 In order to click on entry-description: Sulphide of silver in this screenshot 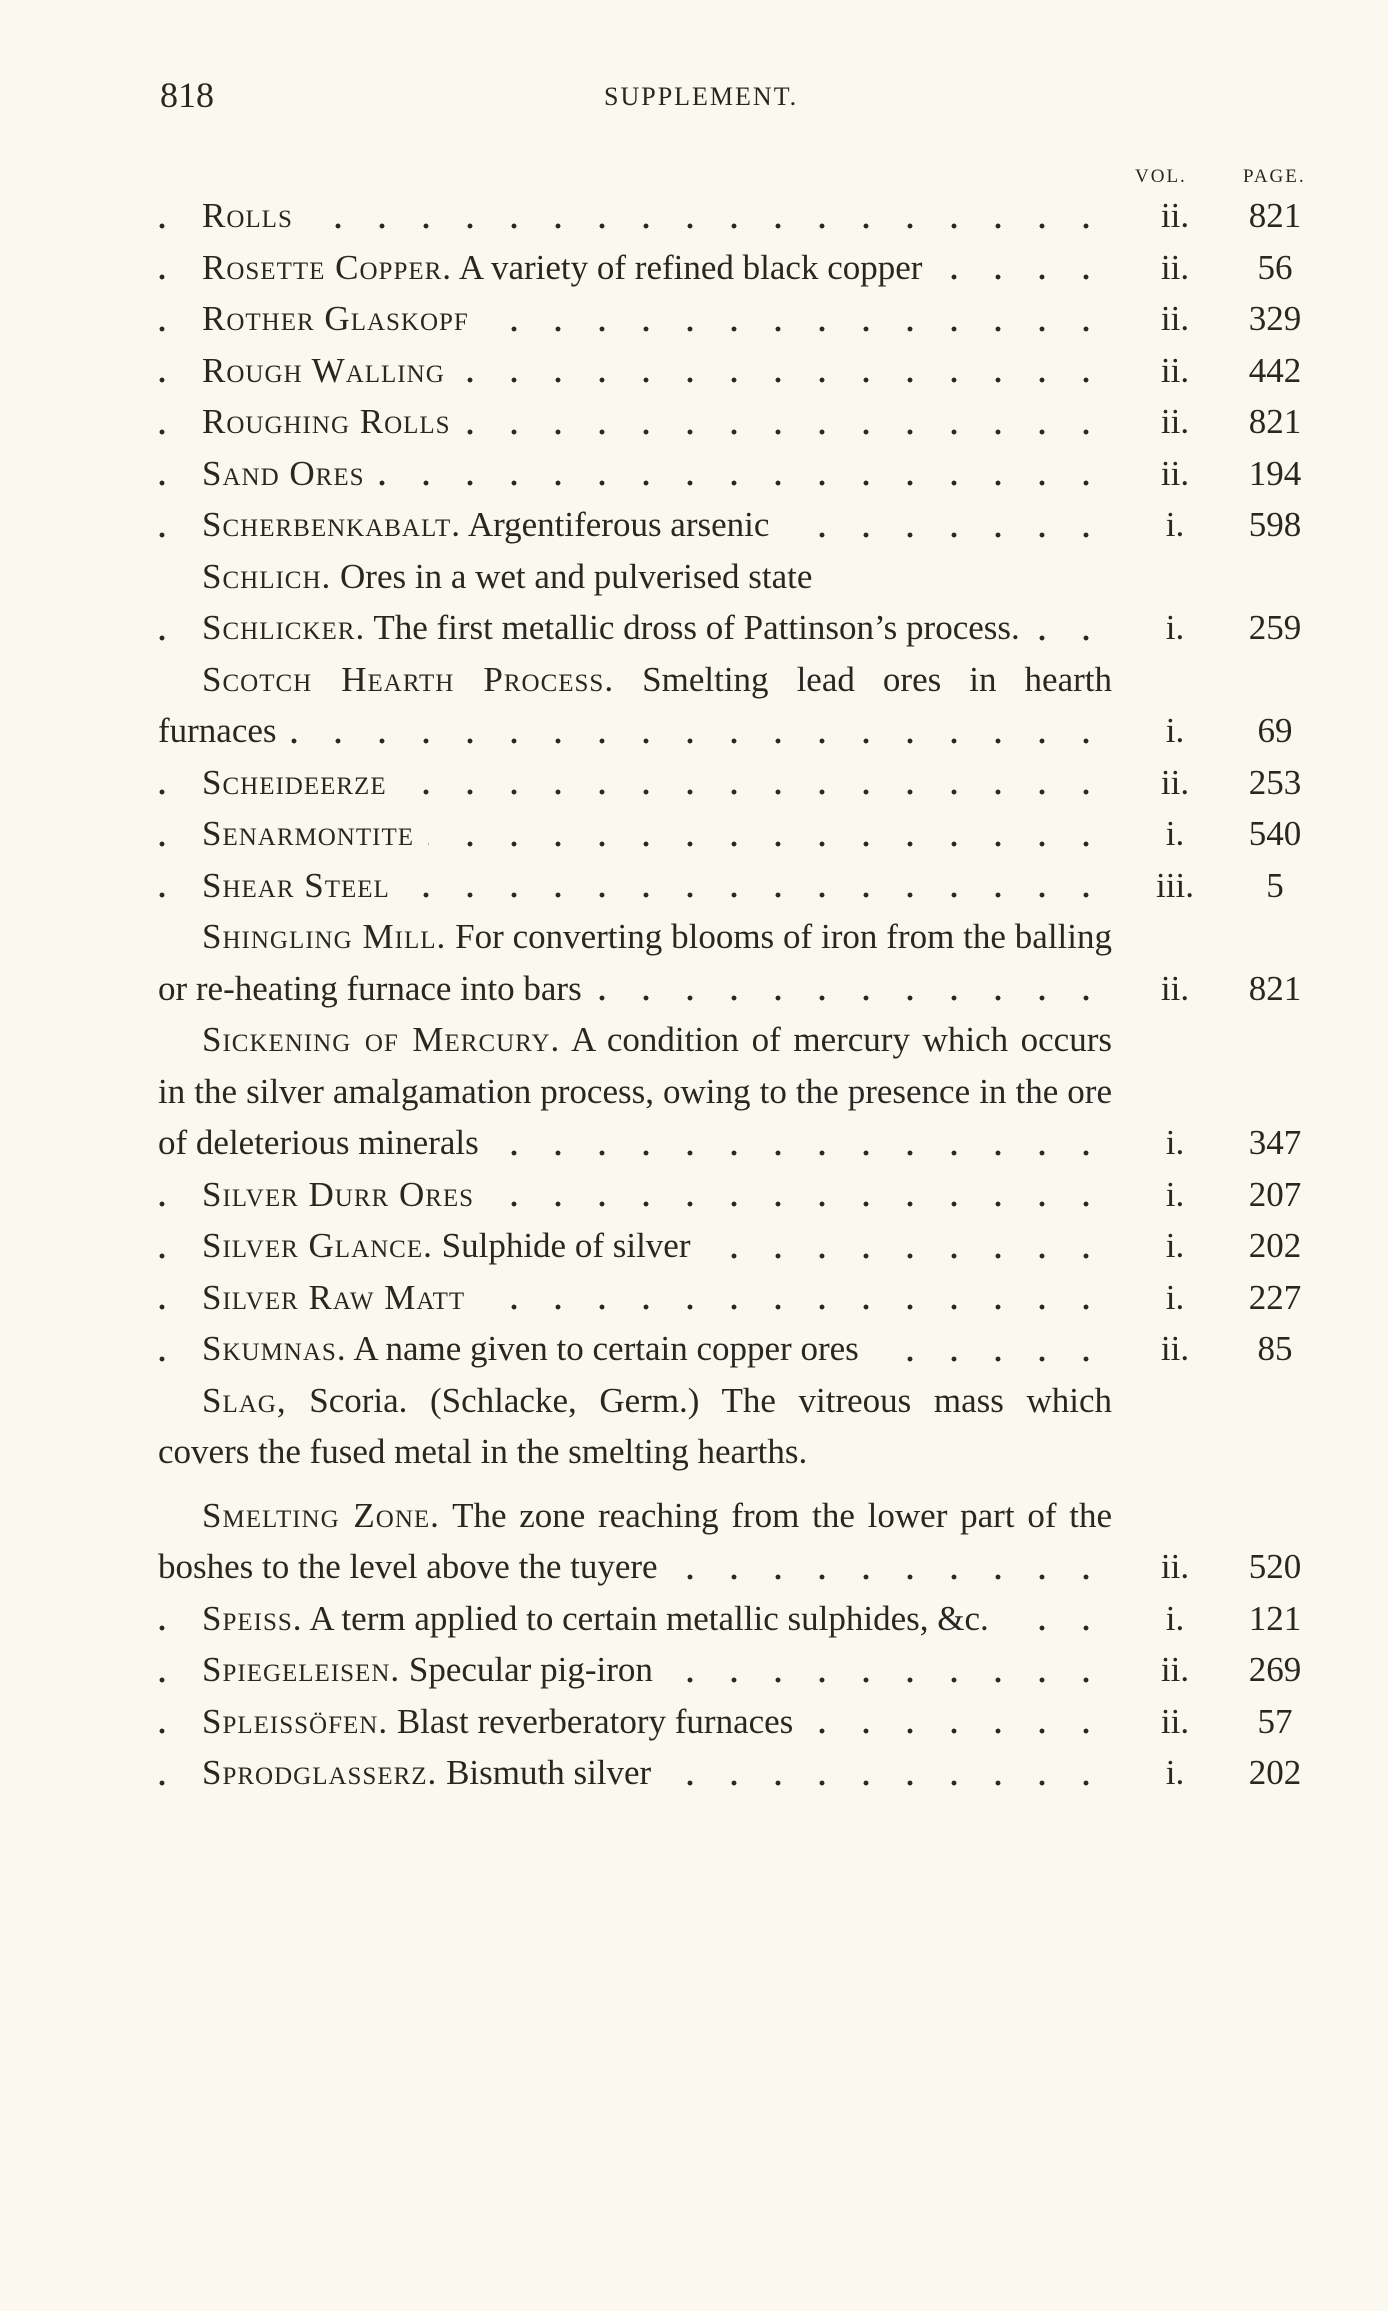, I will do `click(566, 1245)`.